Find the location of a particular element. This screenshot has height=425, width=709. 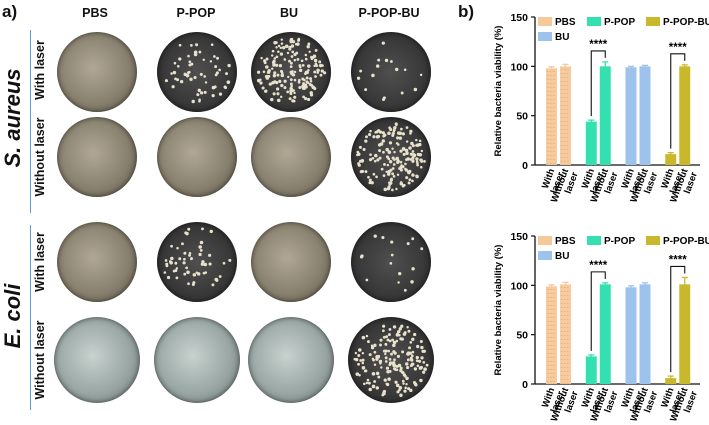

y-axis-label: Relative bacteria viability (%) is located at coordinates (498, 91).